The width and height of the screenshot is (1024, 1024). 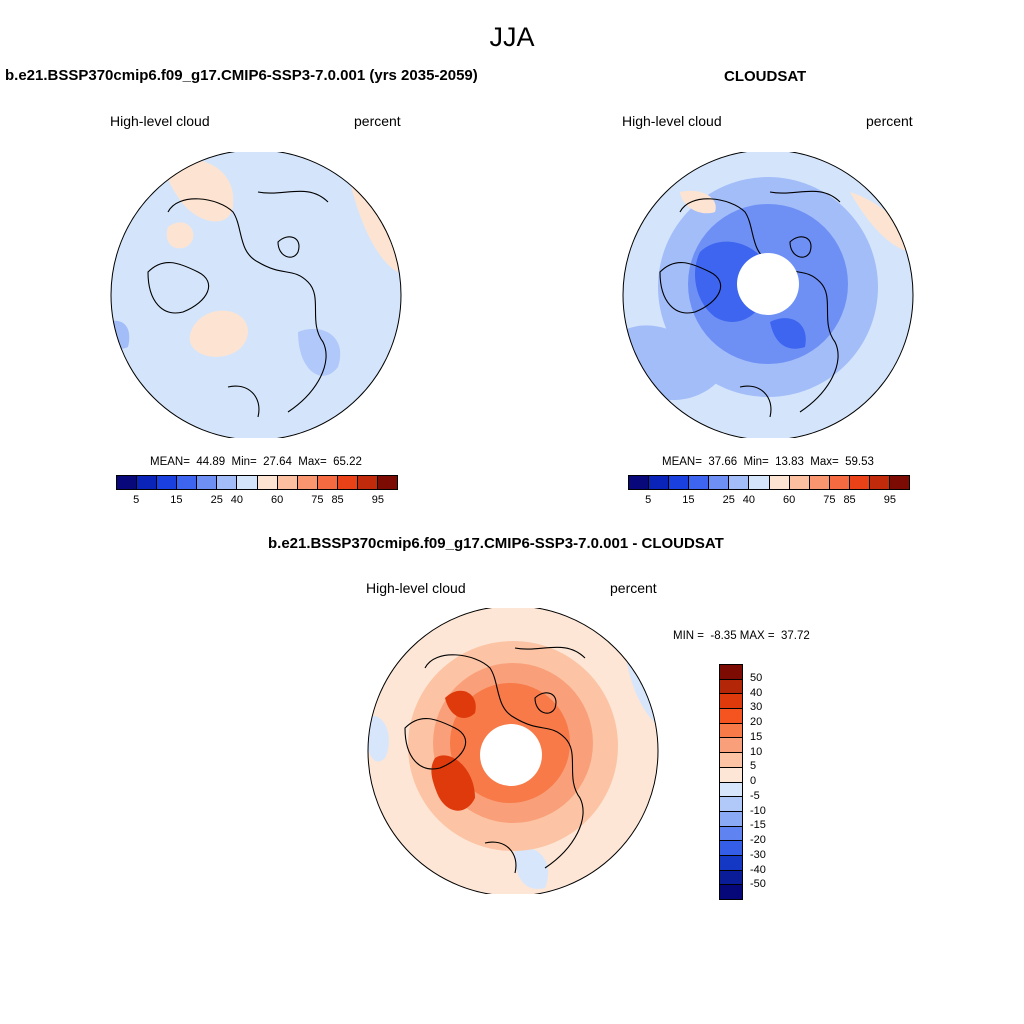 I want to click on colorbar-tick-label: -50, so click(x=758, y=884).